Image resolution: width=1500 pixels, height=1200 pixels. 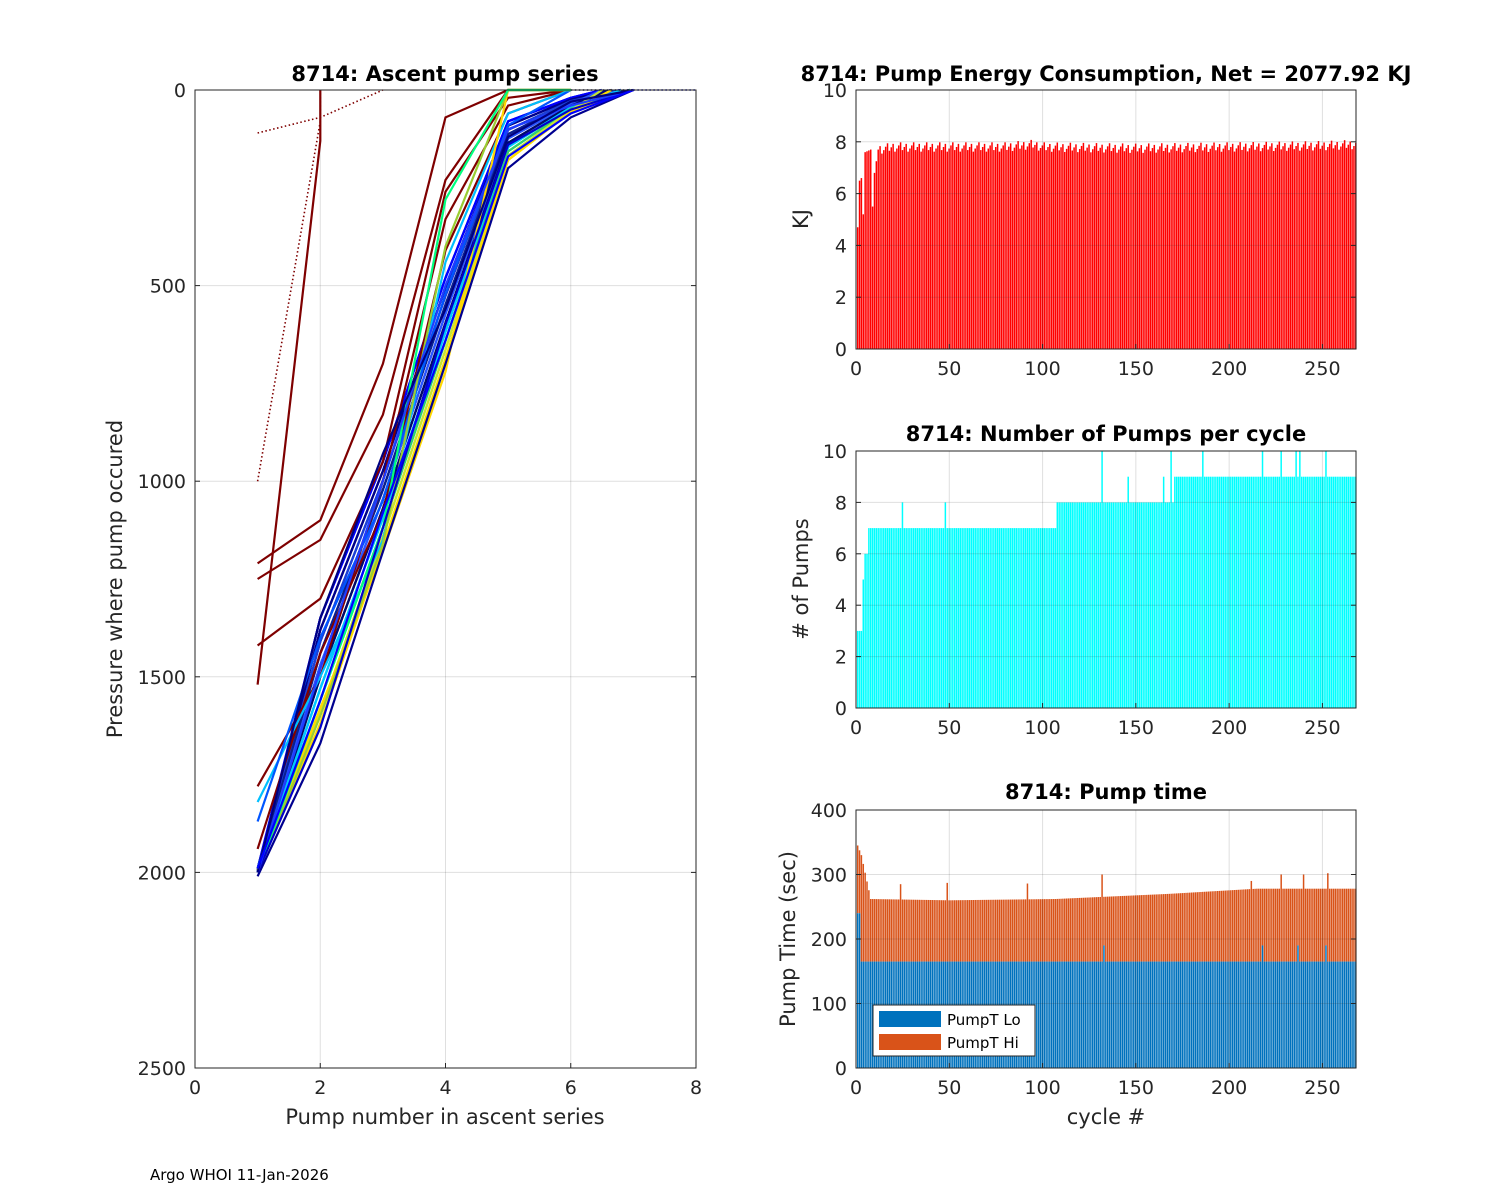 I want to click on y-tick-label: 2, so click(x=841, y=298).